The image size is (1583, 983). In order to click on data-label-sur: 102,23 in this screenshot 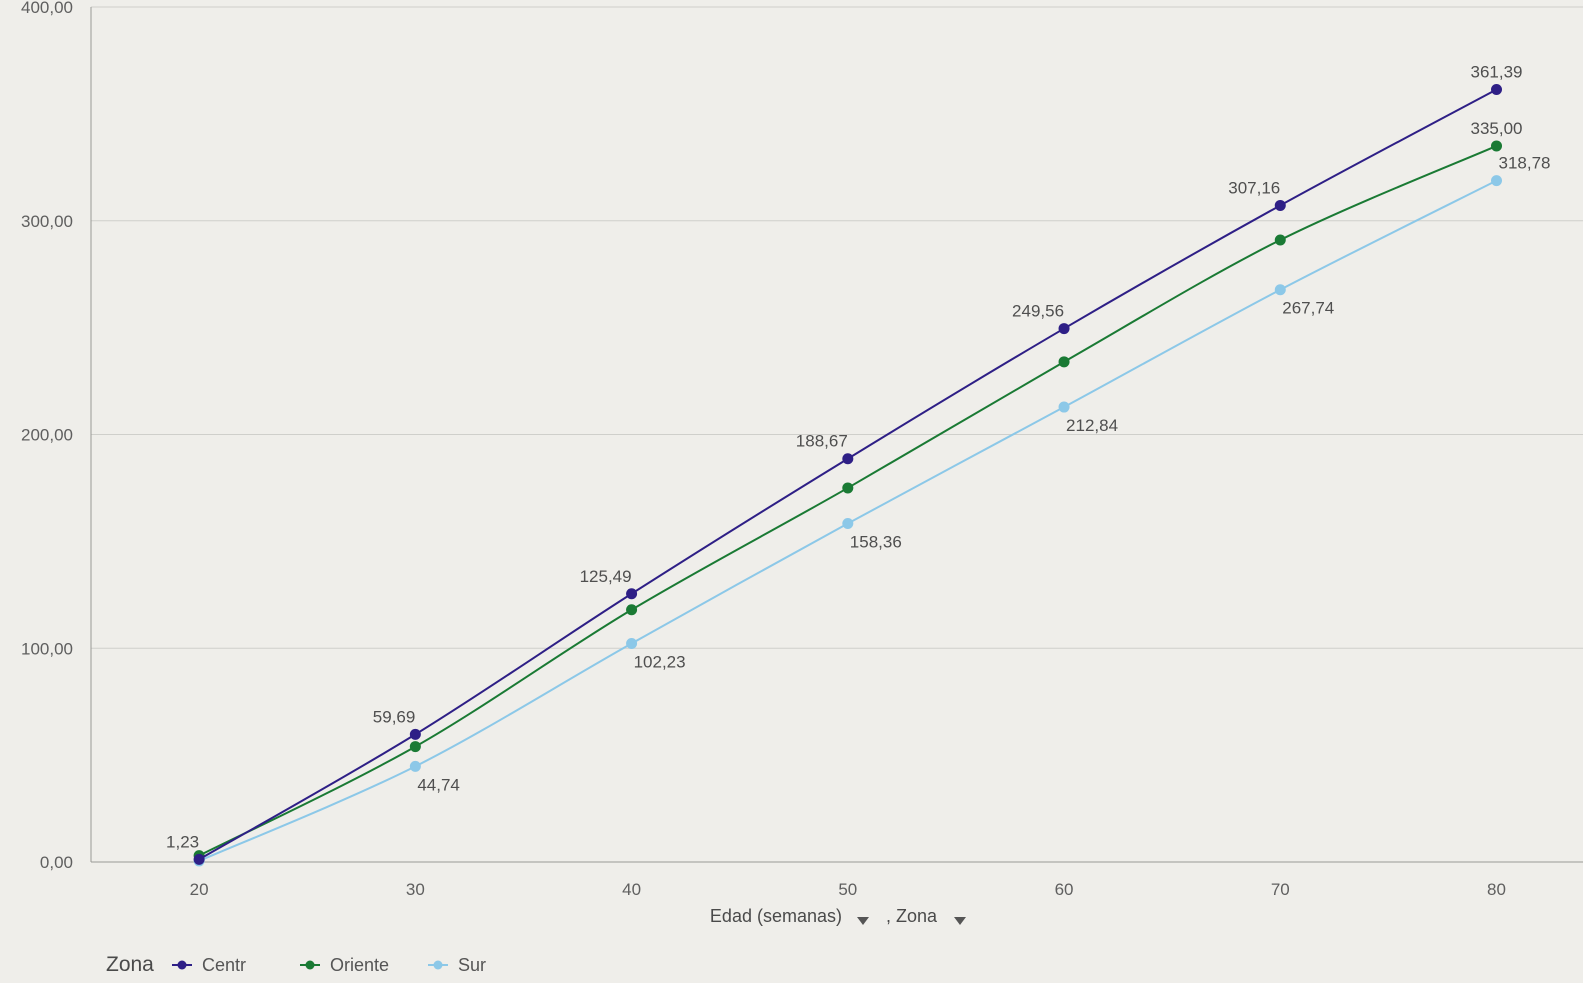, I will do `click(660, 661)`.